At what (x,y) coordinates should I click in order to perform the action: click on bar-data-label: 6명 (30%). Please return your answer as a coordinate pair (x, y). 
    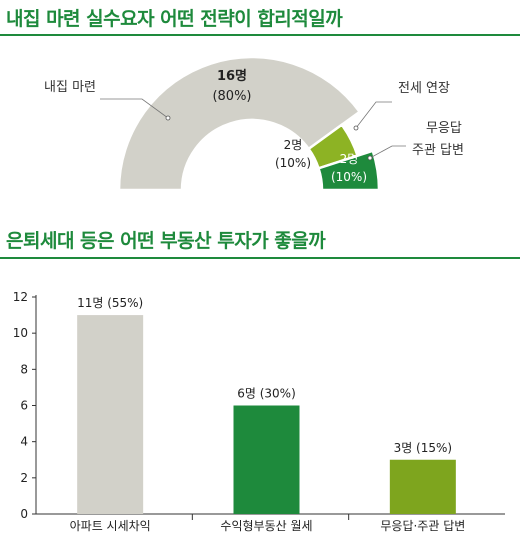
    Looking at the image, I should click on (266, 394).